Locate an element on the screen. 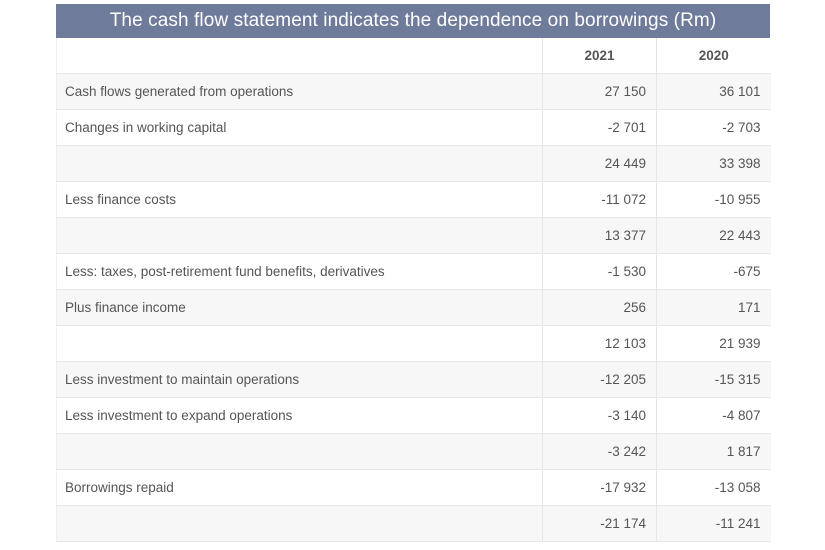 The width and height of the screenshot is (825, 550). row-label: Less investment to maintain operations is located at coordinates (299, 379).